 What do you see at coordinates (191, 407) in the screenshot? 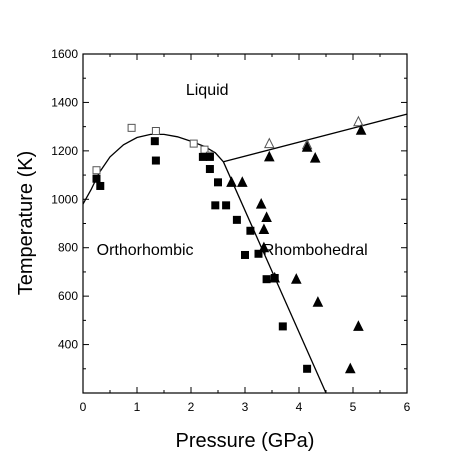
I see `x-tick-label: 2` at bounding box center [191, 407].